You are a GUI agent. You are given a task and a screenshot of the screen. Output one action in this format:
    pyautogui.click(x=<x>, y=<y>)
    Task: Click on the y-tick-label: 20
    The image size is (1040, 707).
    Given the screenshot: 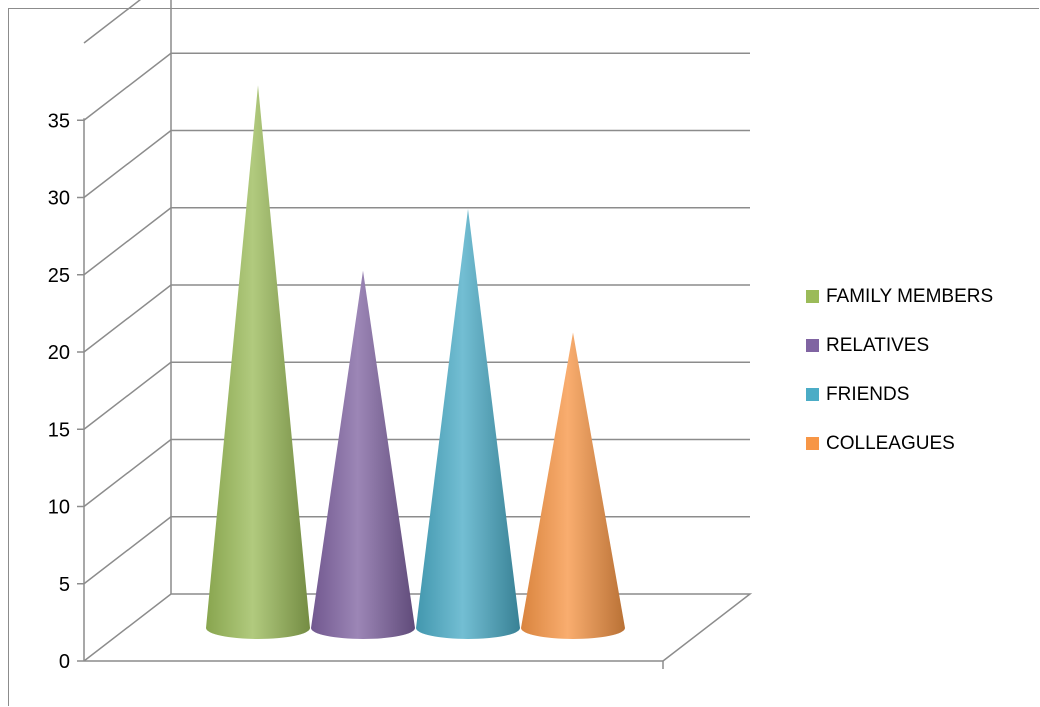 What is the action you would take?
    pyautogui.click(x=59, y=353)
    